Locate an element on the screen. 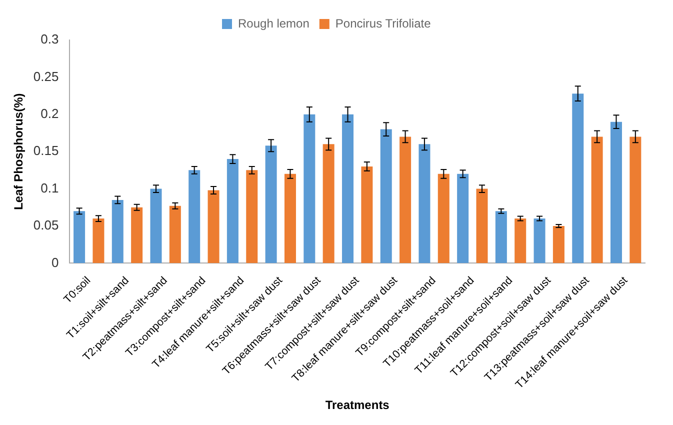 Image resolution: width=673 pixels, height=425 pixels. y-tick-label: 0.25 is located at coordinates (46, 76).